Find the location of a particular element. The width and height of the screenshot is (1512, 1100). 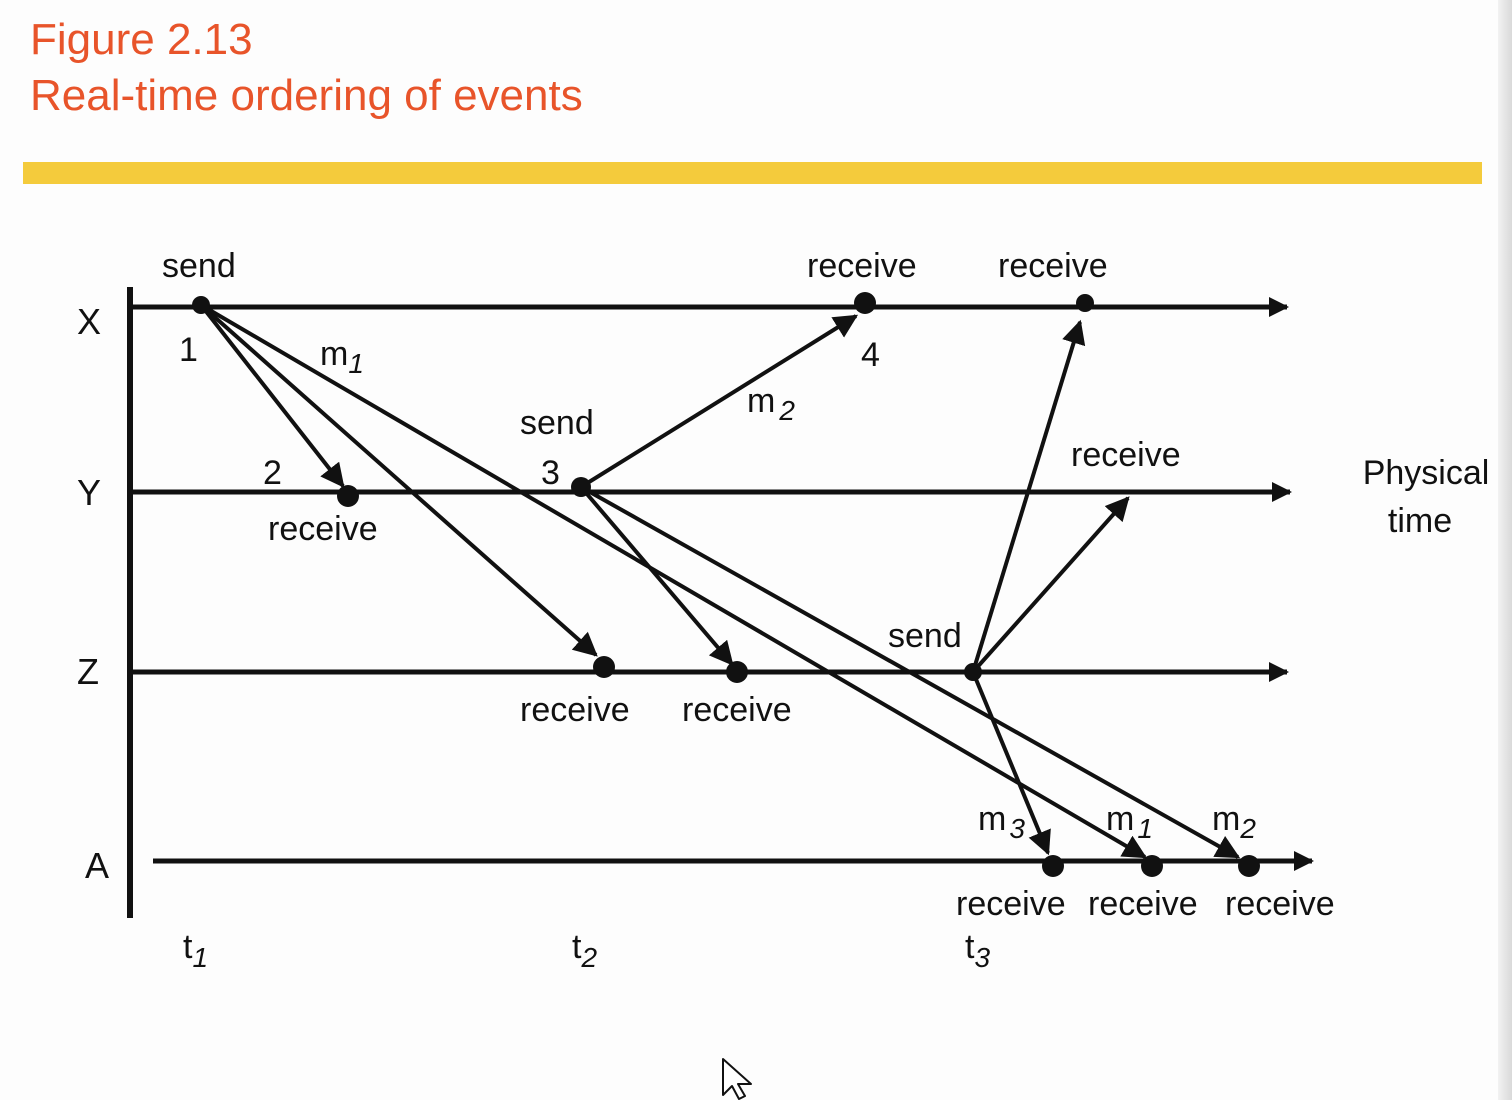

arrow-z-to-a-m3 is located at coordinates (1011, 763).